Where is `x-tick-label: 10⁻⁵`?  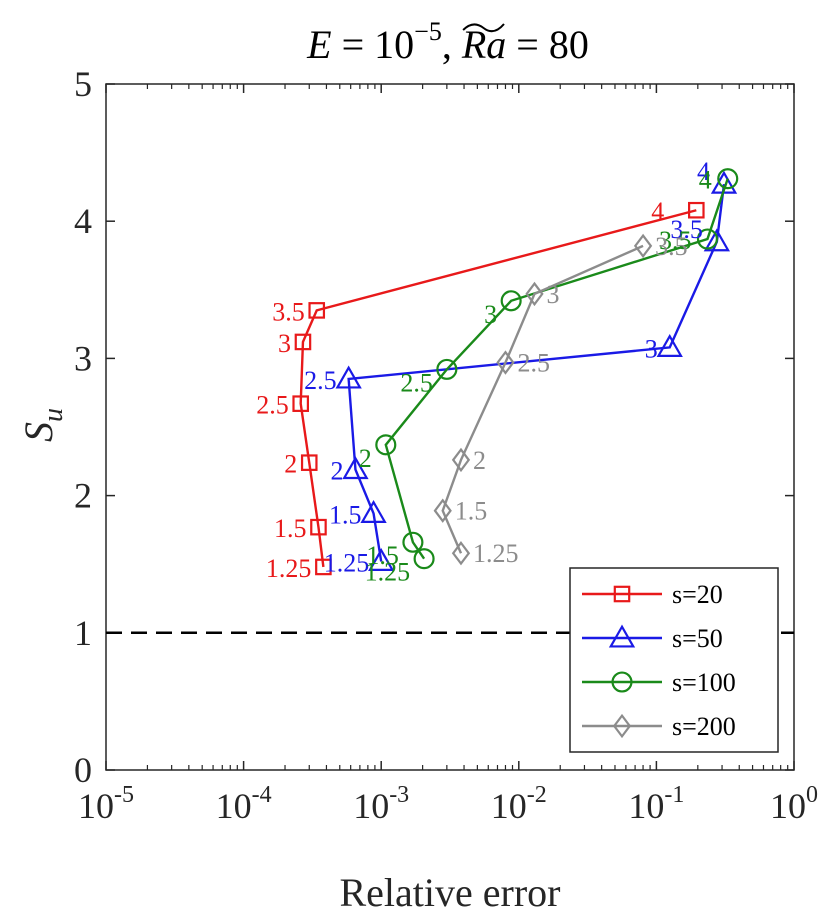 x-tick-label: 10⁻⁵ is located at coordinates (106, 804).